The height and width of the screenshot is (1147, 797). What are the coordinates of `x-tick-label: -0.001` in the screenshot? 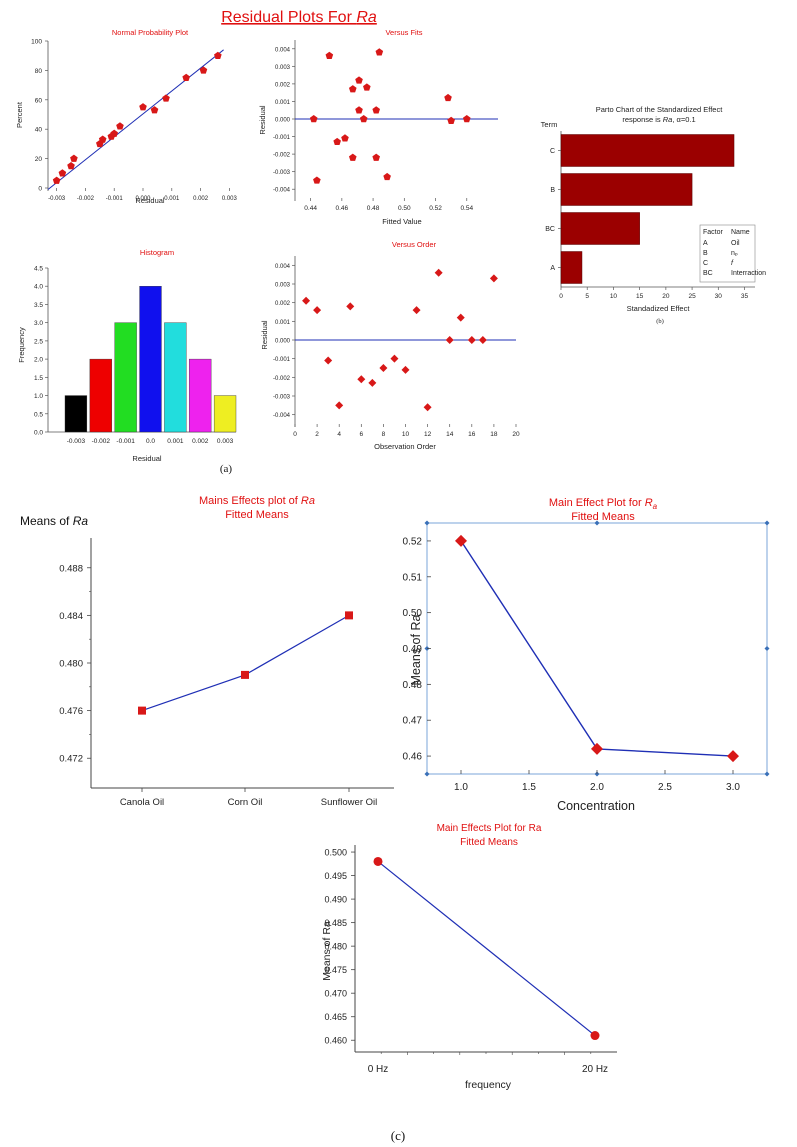 It's located at (125, 441).